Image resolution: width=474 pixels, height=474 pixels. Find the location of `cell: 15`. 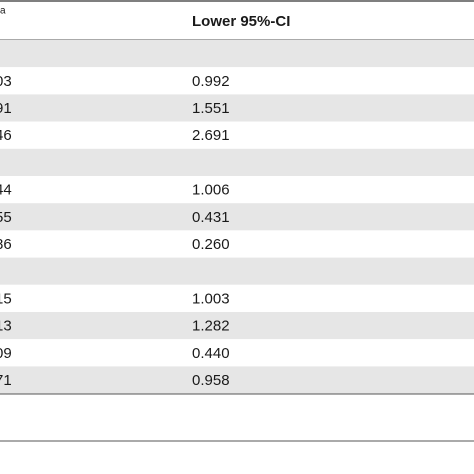

cell: 15 is located at coordinates (6, 298).